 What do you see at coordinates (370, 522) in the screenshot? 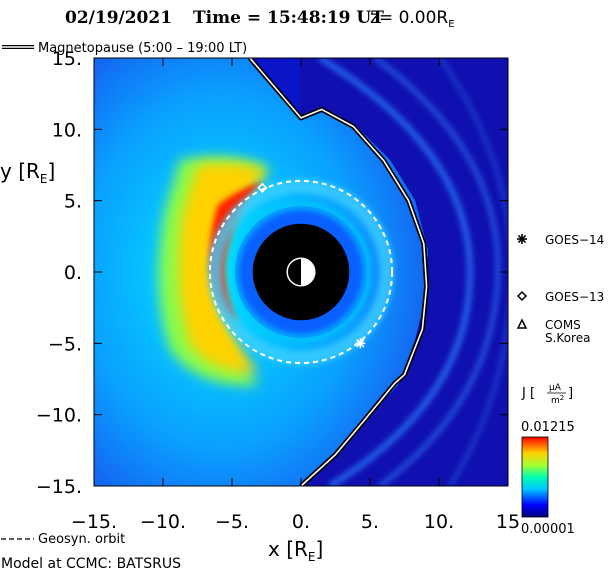
I see `x-tick-label: 5.` at bounding box center [370, 522].